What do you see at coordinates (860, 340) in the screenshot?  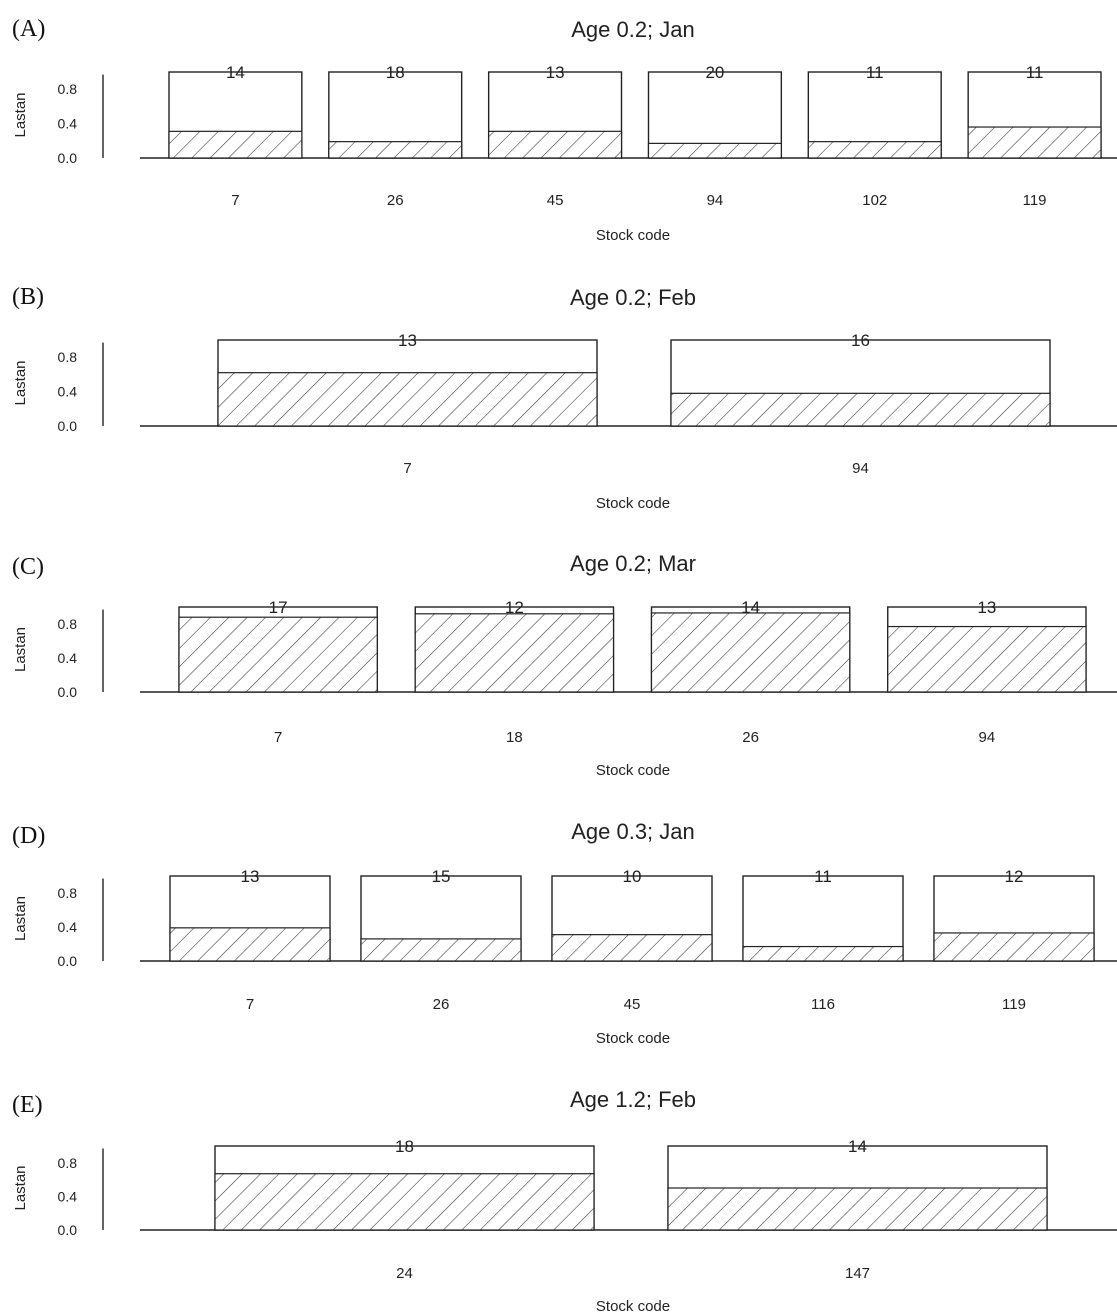 I see `count-label: 16` at bounding box center [860, 340].